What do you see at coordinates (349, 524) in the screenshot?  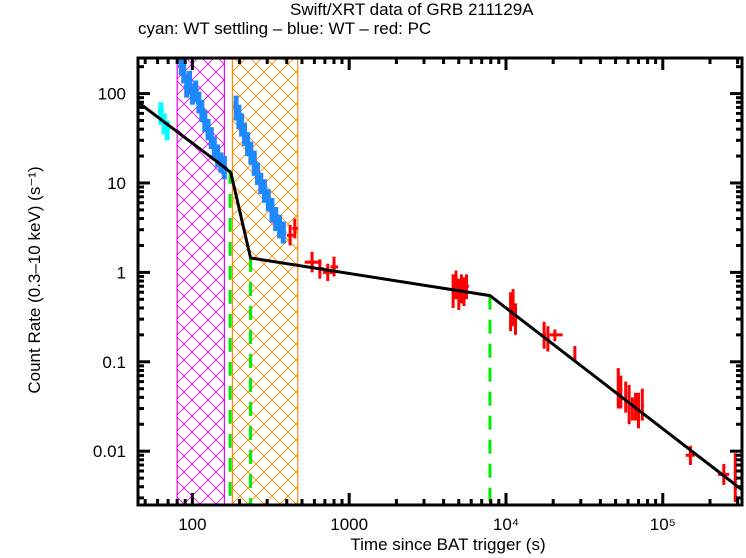 I see `x-tick-label: 1000` at bounding box center [349, 524].